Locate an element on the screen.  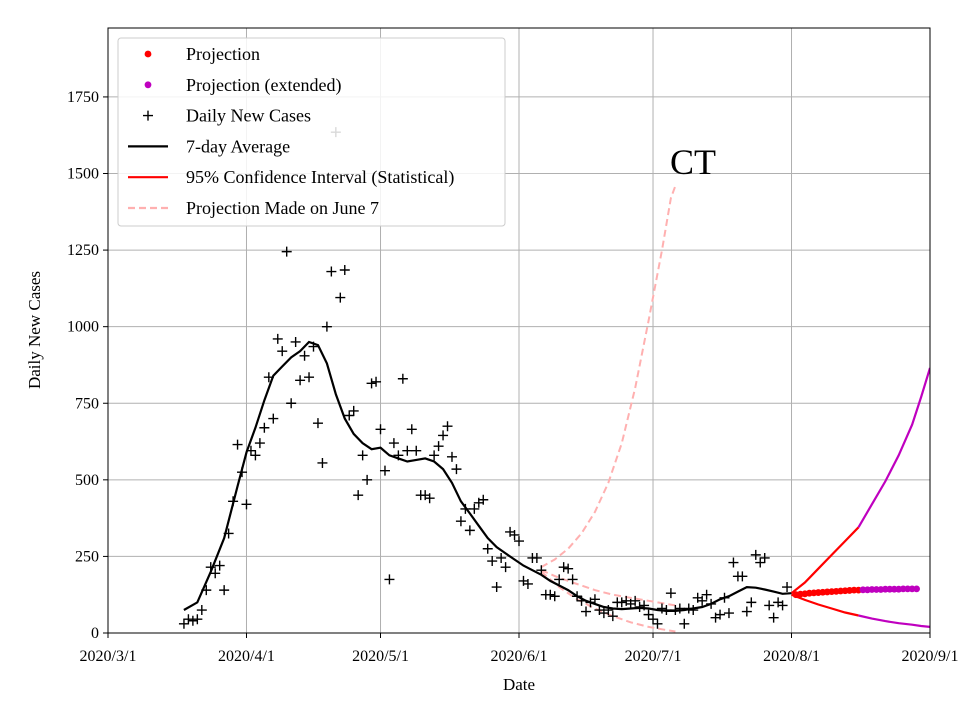
x-tick-label: 2020/5/1 is located at coordinates (380, 656).